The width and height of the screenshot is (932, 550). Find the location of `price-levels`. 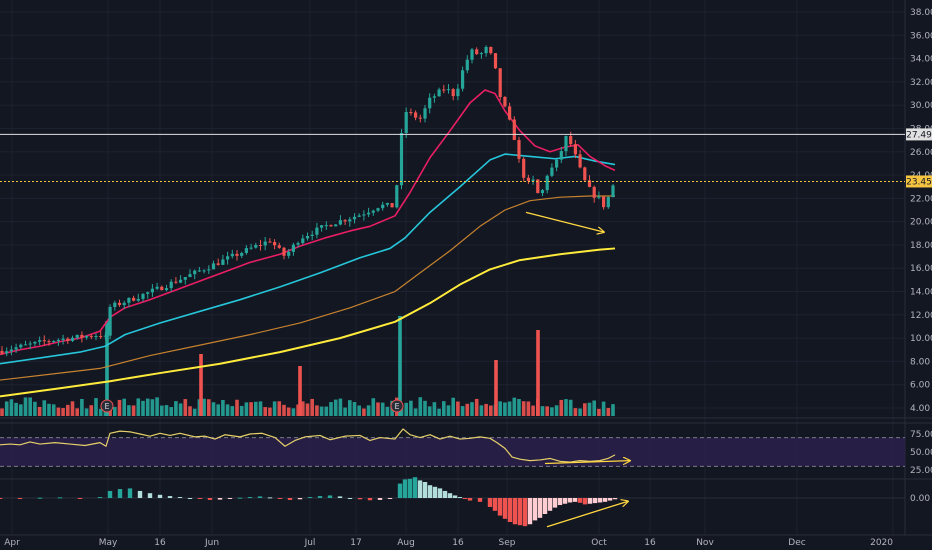

price-levels is located at coordinates (452, 157).